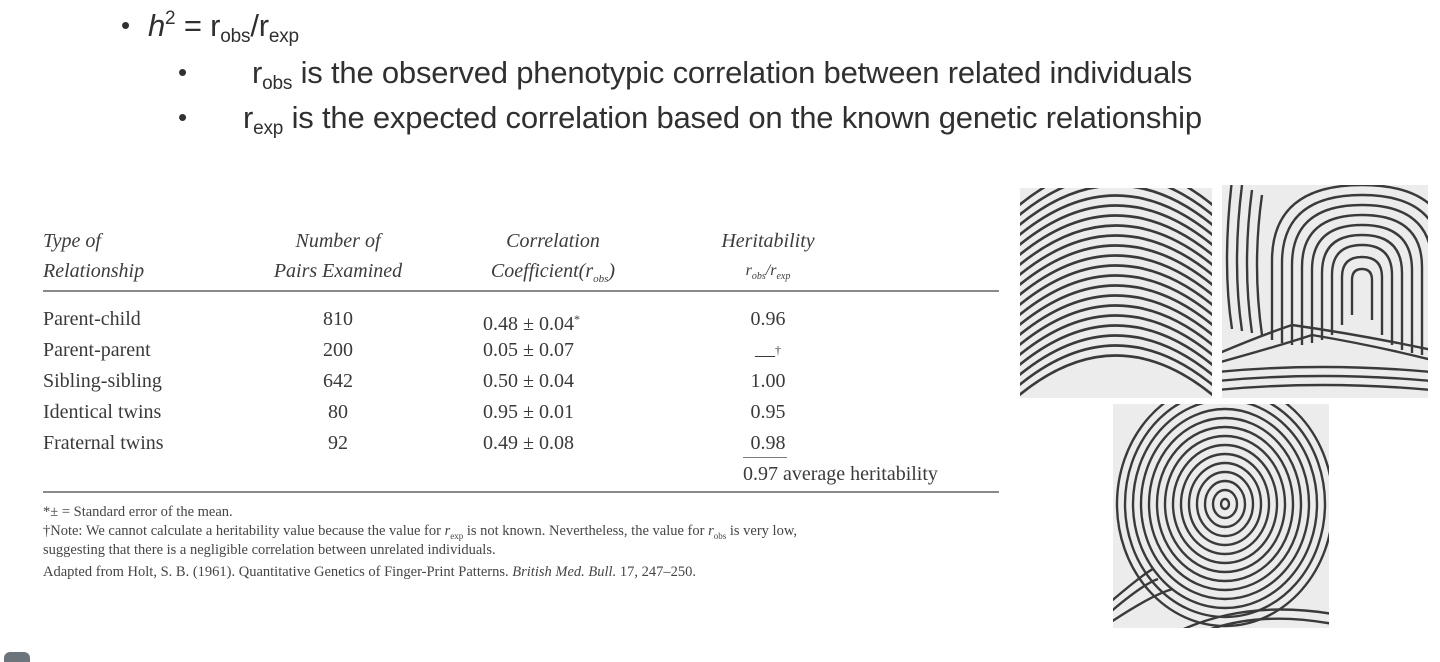 Image resolution: width=1440 pixels, height=662 pixels. What do you see at coordinates (528, 324) in the screenshot?
I see `correlation-value: 0.48 ± 0.04` at bounding box center [528, 324].